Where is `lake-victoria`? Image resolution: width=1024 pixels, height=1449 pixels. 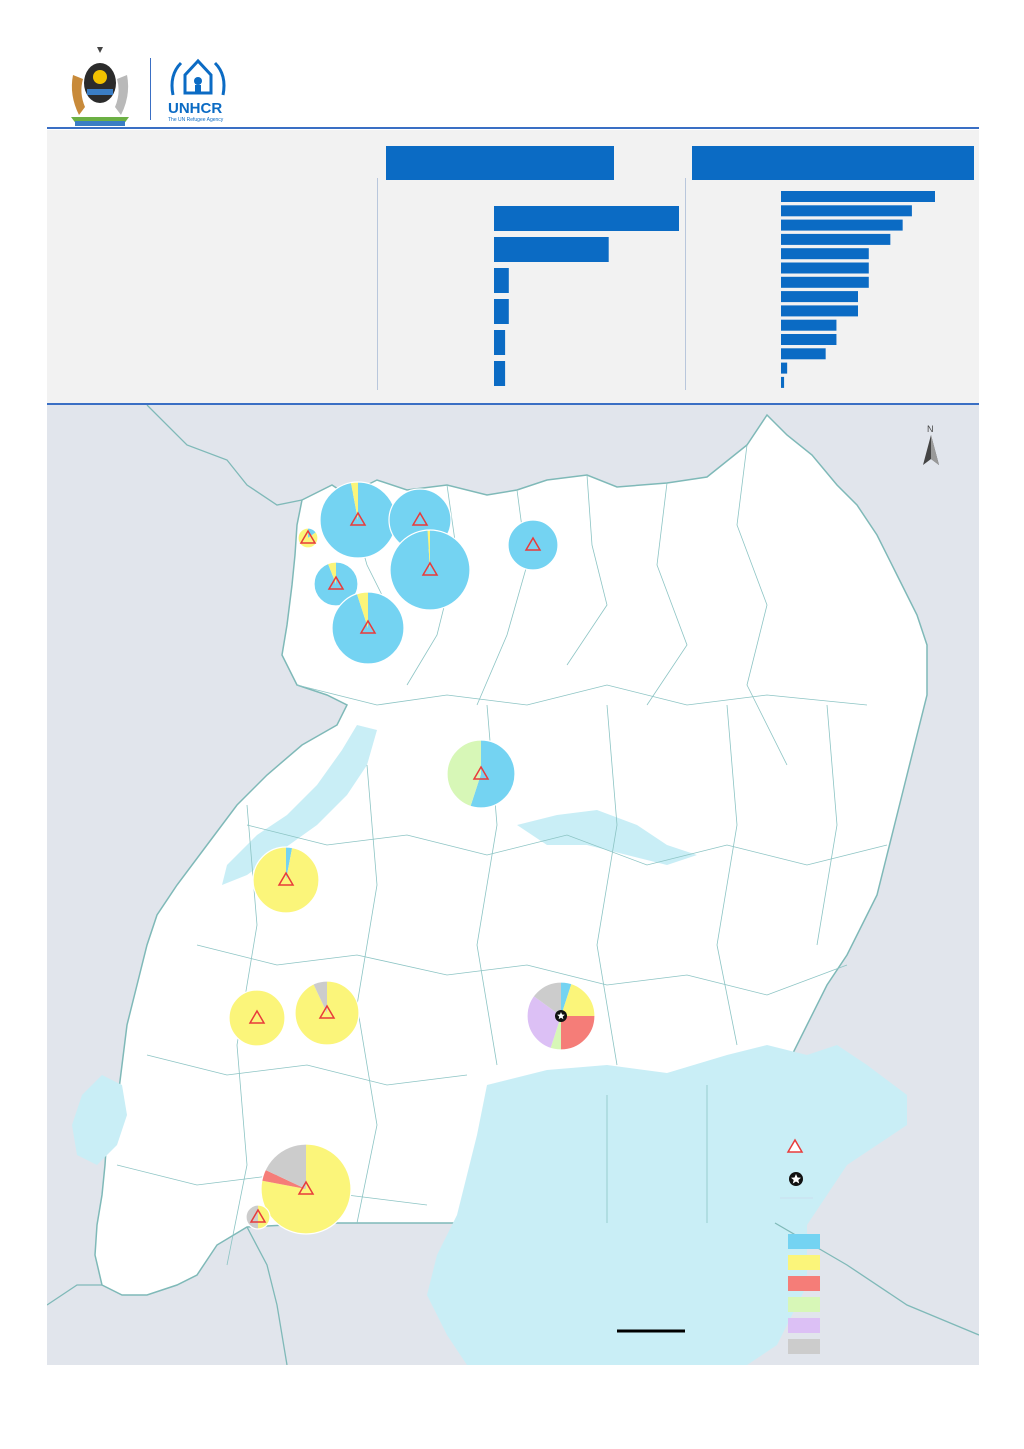 lake-victoria is located at coordinates (667, 1205).